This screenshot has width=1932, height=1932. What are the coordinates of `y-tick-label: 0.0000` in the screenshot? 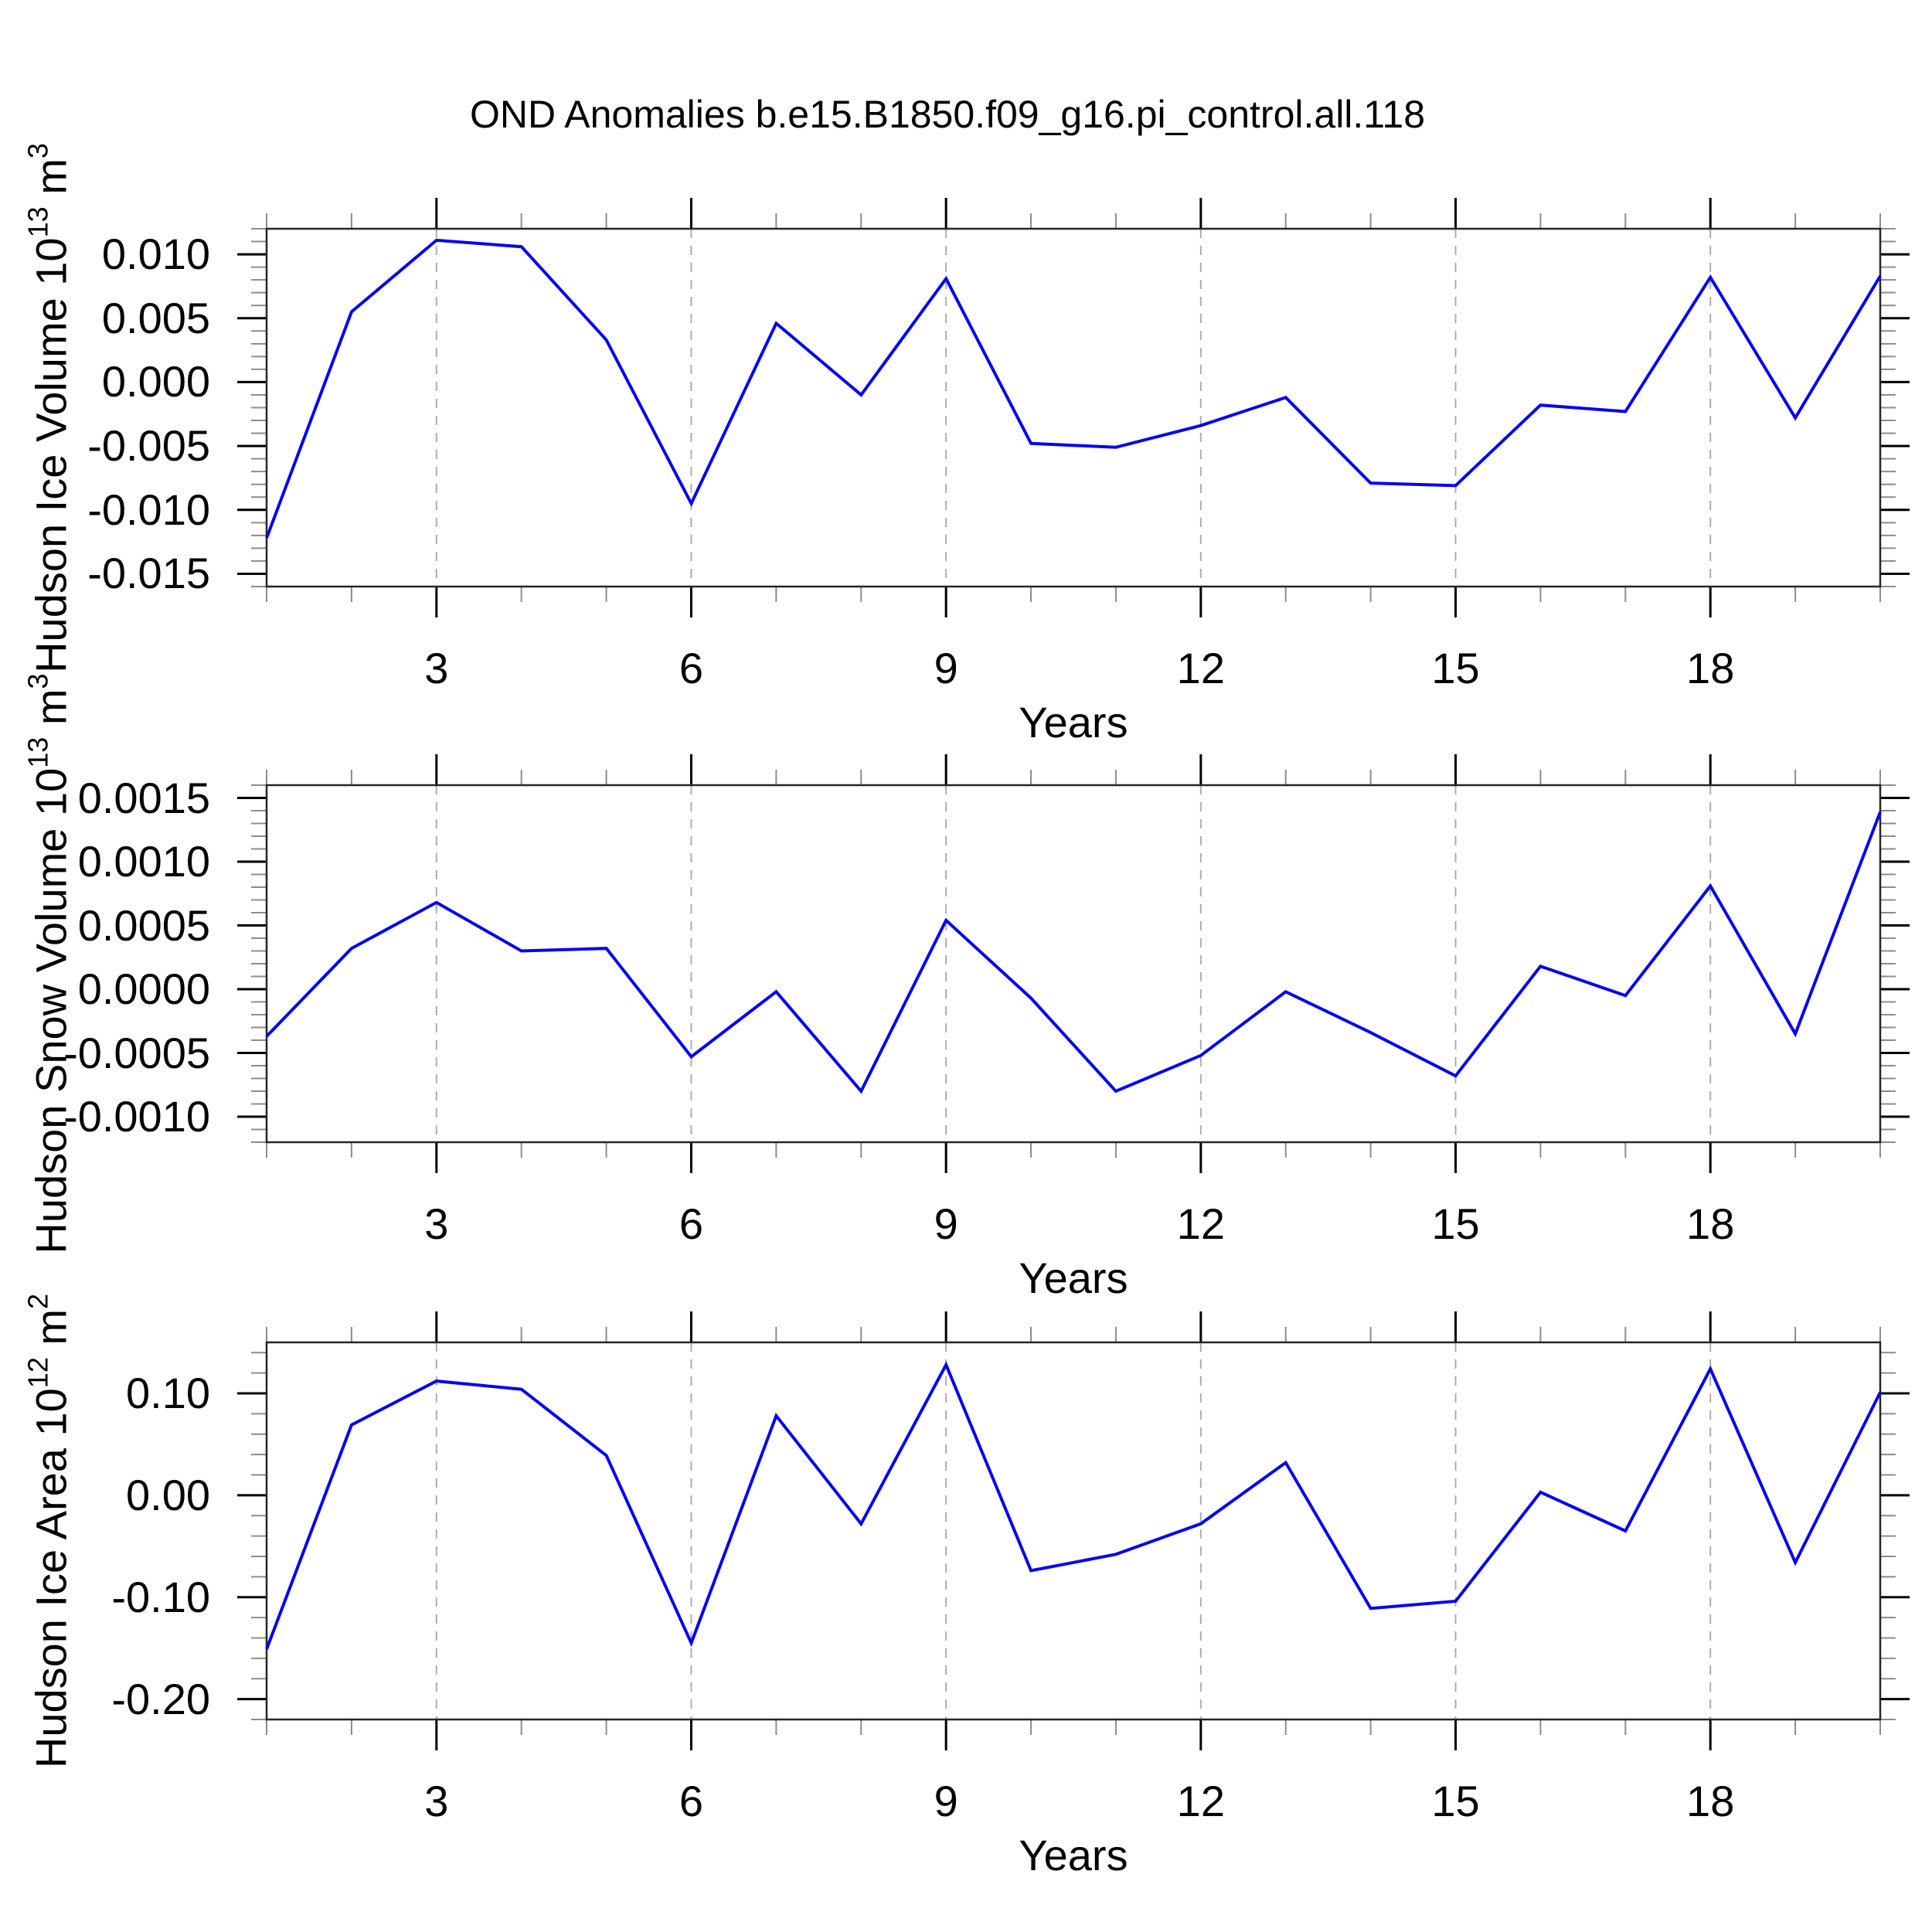 It's located at (144, 989).